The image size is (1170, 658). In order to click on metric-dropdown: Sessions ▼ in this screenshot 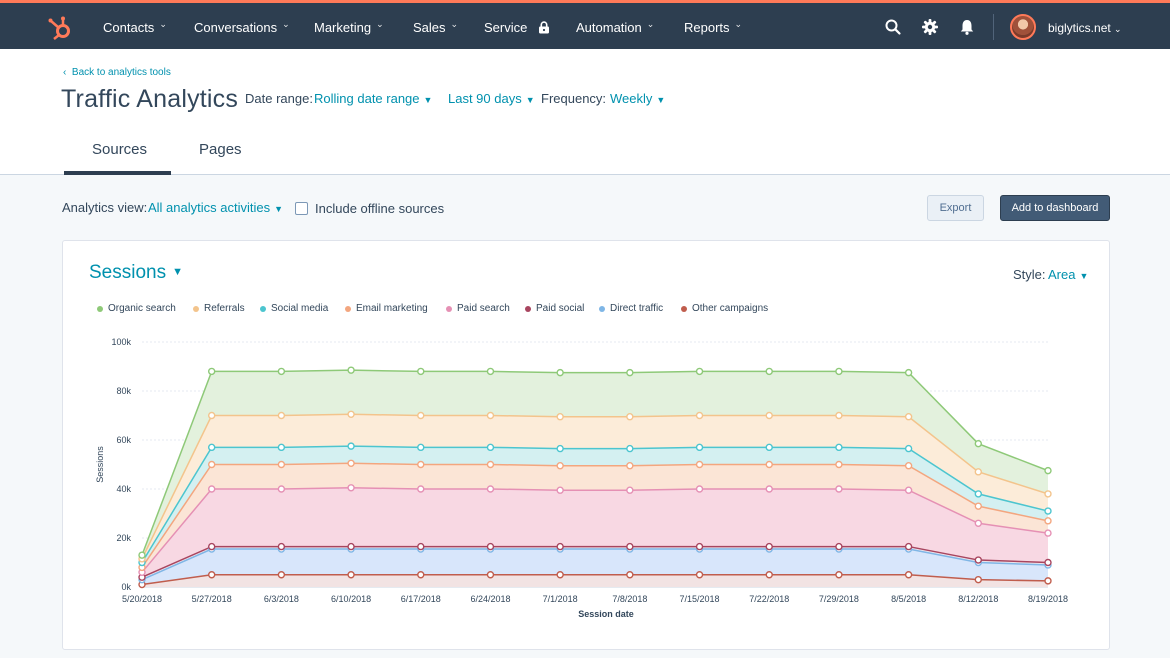, I will do `click(136, 272)`.